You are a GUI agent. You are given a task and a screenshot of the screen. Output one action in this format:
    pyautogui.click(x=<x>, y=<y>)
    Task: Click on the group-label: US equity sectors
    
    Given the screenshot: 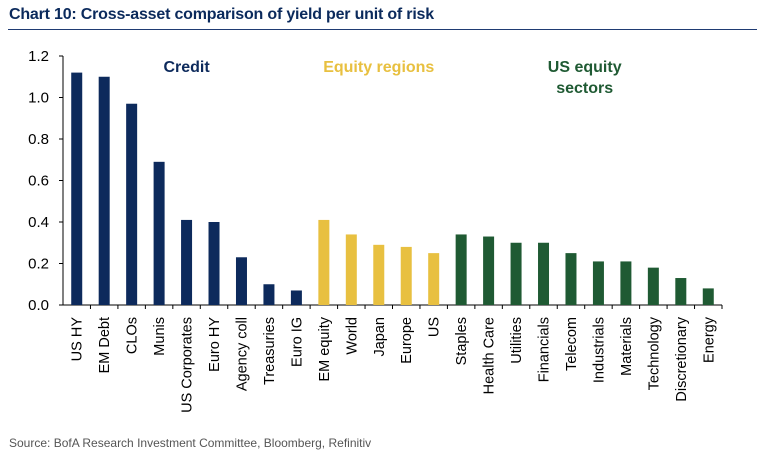 What is the action you would take?
    pyautogui.click(x=585, y=78)
    